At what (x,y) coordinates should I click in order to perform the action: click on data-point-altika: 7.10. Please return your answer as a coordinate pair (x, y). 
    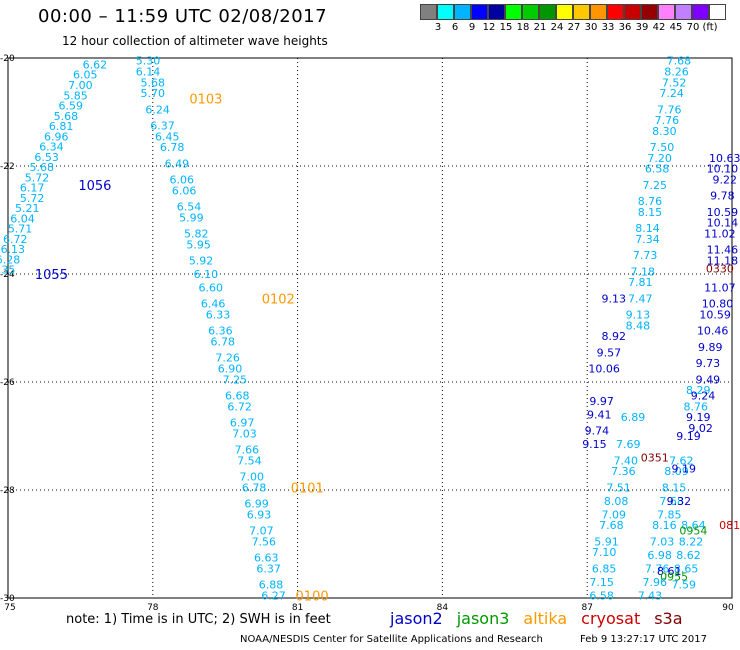
    Looking at the image, I should click on (604, 552).